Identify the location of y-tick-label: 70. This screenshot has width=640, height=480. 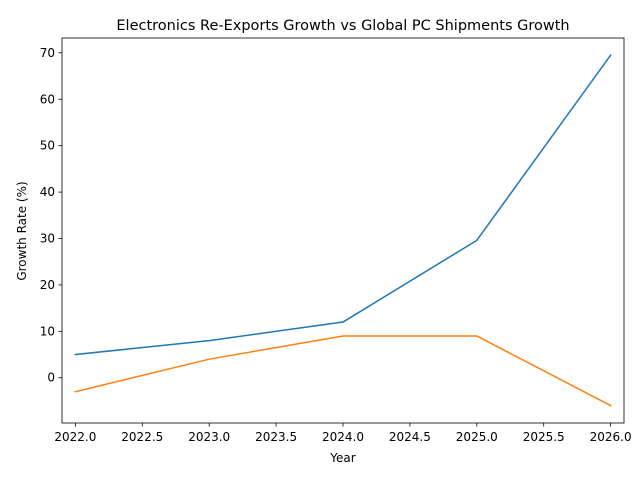
(47, 53).